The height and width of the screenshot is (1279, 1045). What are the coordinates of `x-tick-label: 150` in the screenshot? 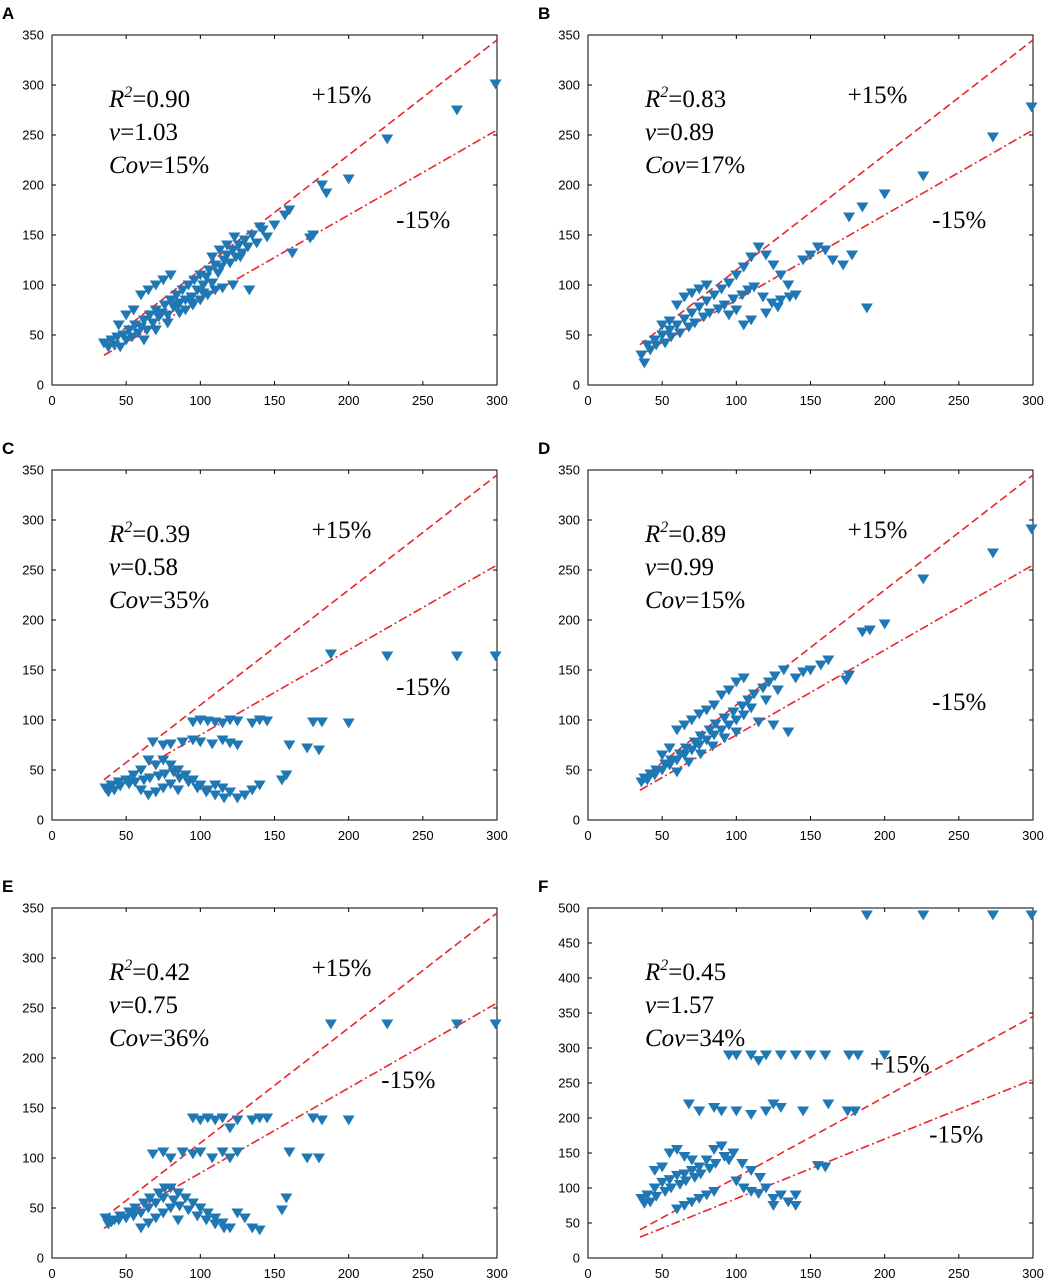 It's located at (811, 400).